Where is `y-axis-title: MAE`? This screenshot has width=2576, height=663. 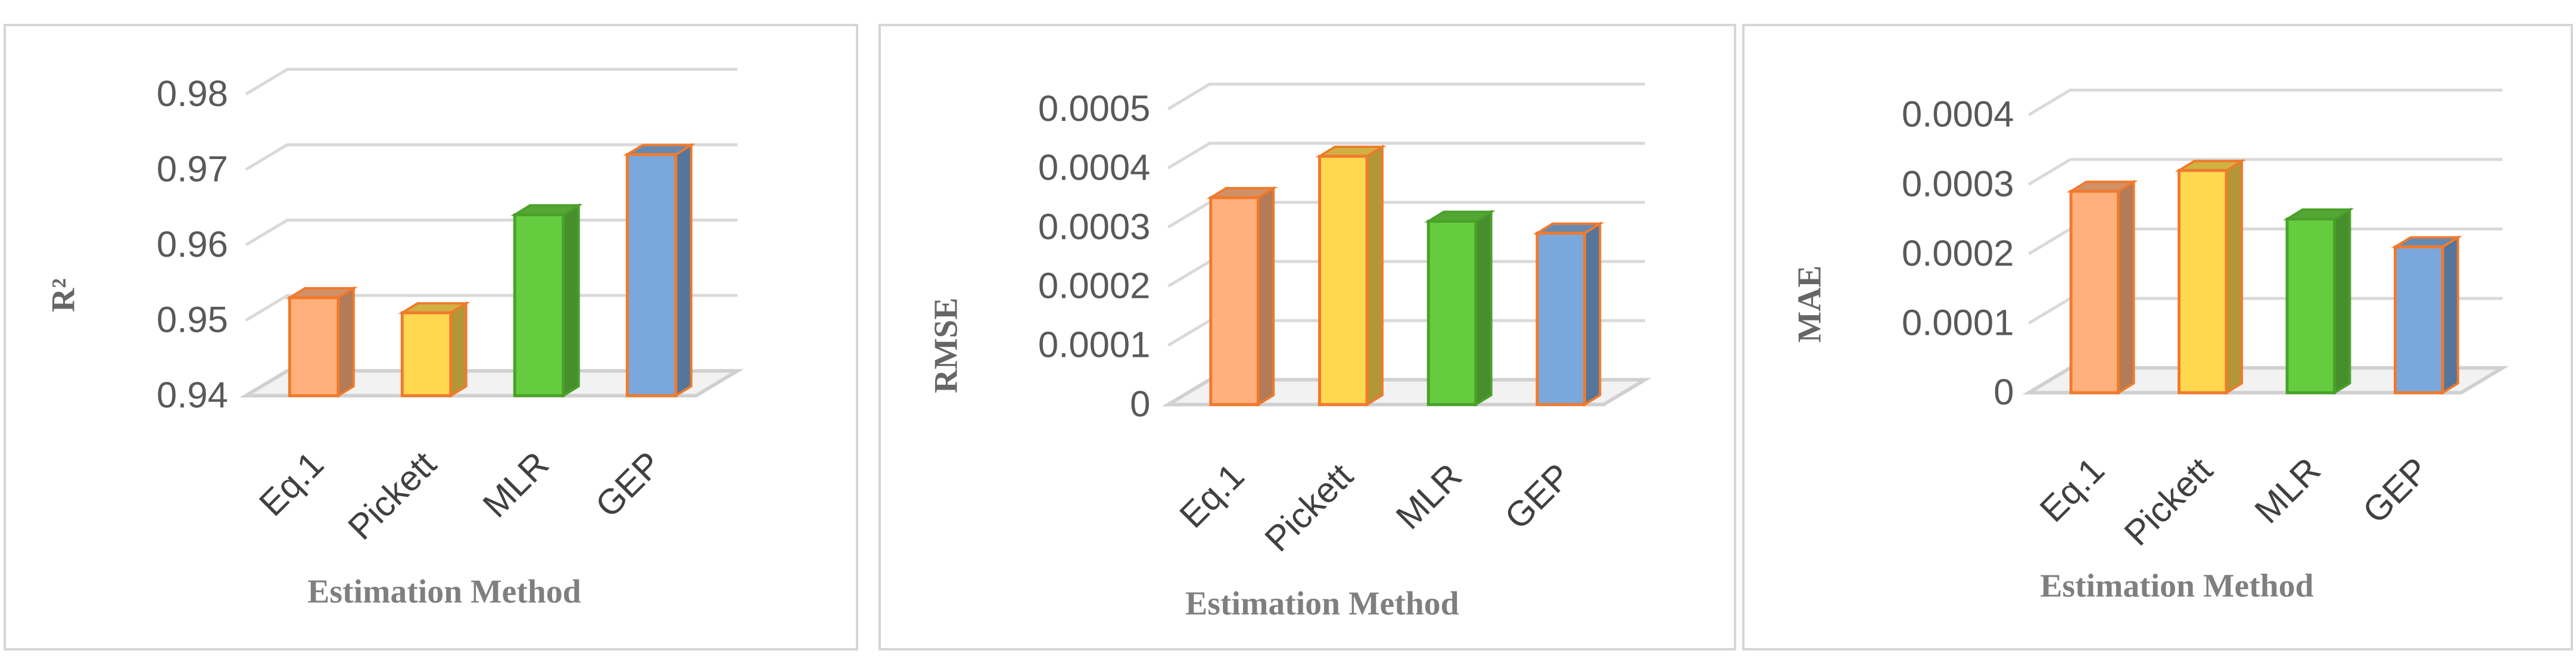 y-axis-title: MAE is located at coordinates (1809, 304).